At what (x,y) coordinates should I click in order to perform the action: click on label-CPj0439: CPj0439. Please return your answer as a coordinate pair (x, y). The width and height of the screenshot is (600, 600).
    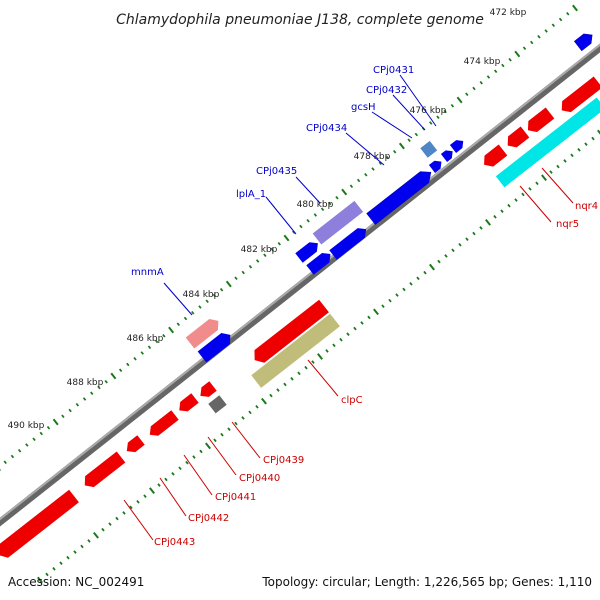
    Looking at the image, I should click on (283, 460).